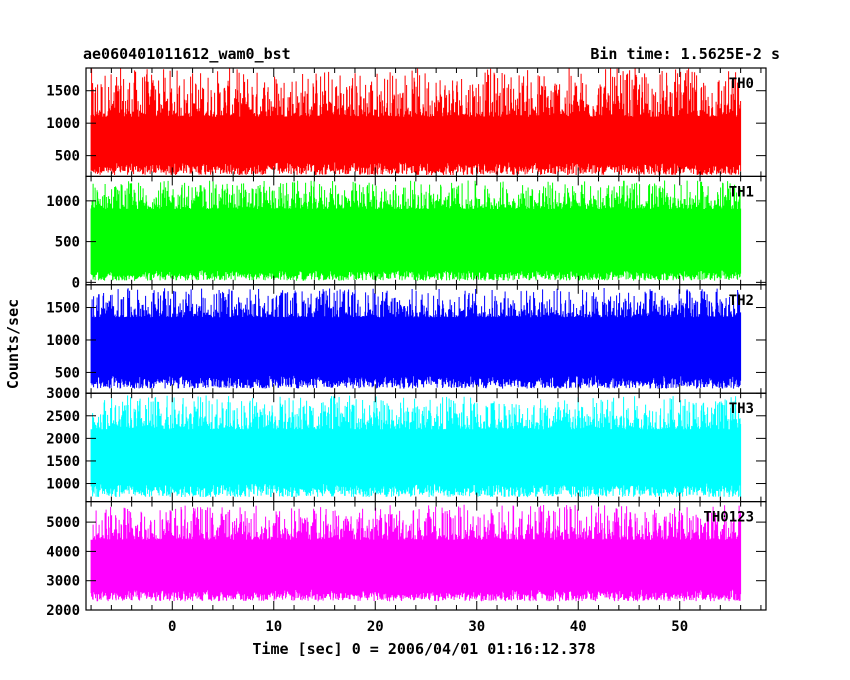 Image resolution: width=850 pixels, height=680 pixels. I want to click on series-th0123, so click(416, 553).